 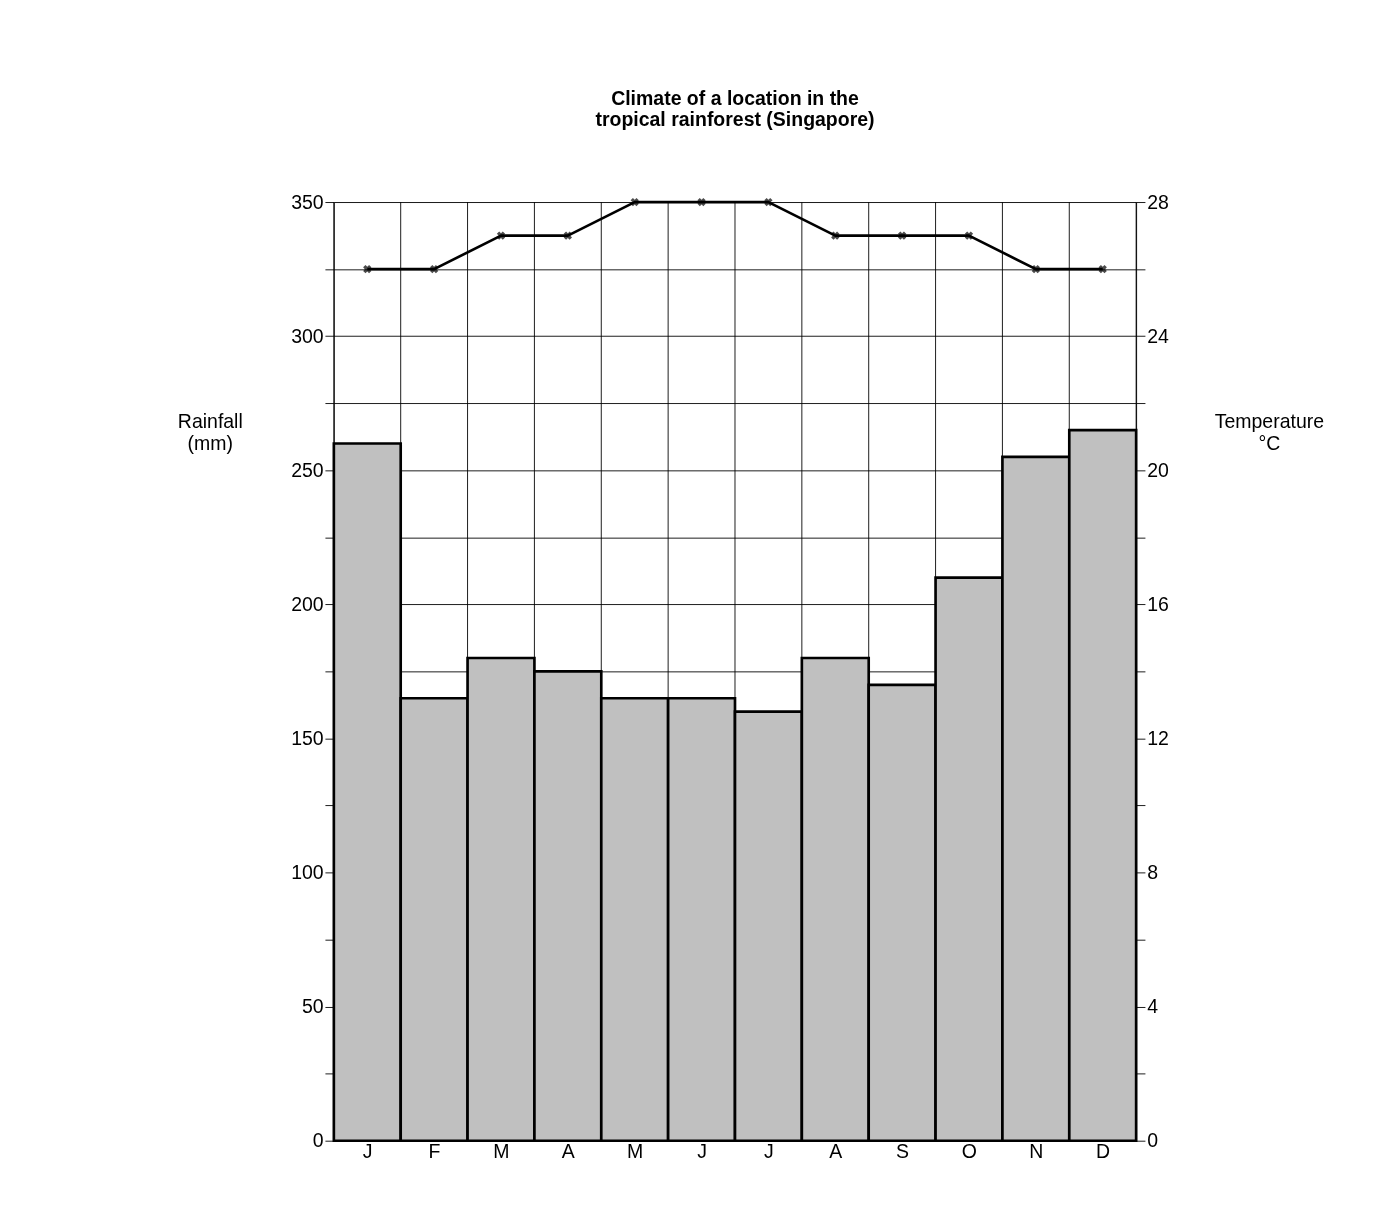 I want to click on y-tick-label: 0, so click(x=318, y=1140).